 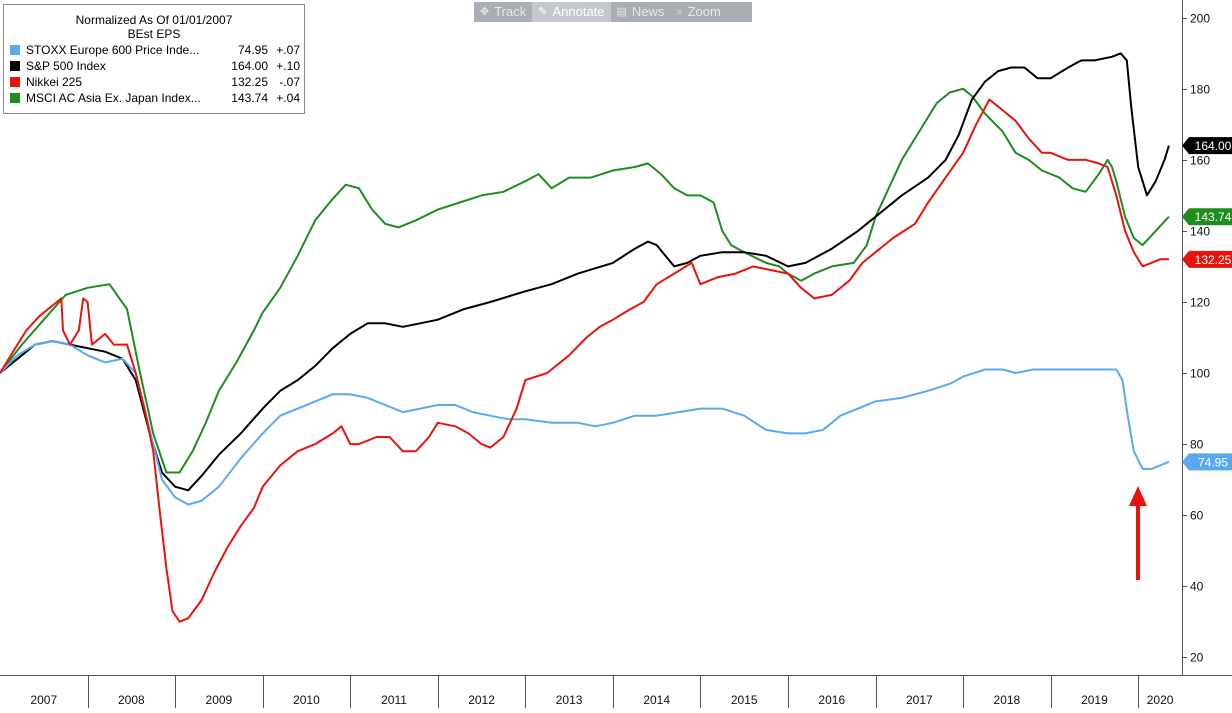 I want to click on toolbar-button-label: Annotate, so click(x=578, y=11).